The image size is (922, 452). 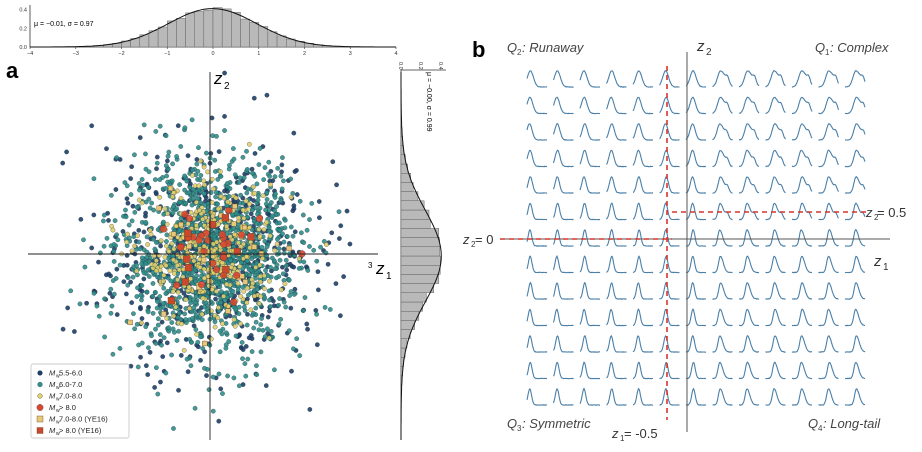 What do you see at coordinates (121, 54) in the screenshot?
I see `top-hist-xtick-label: −2` at bounding box center [121, 54].